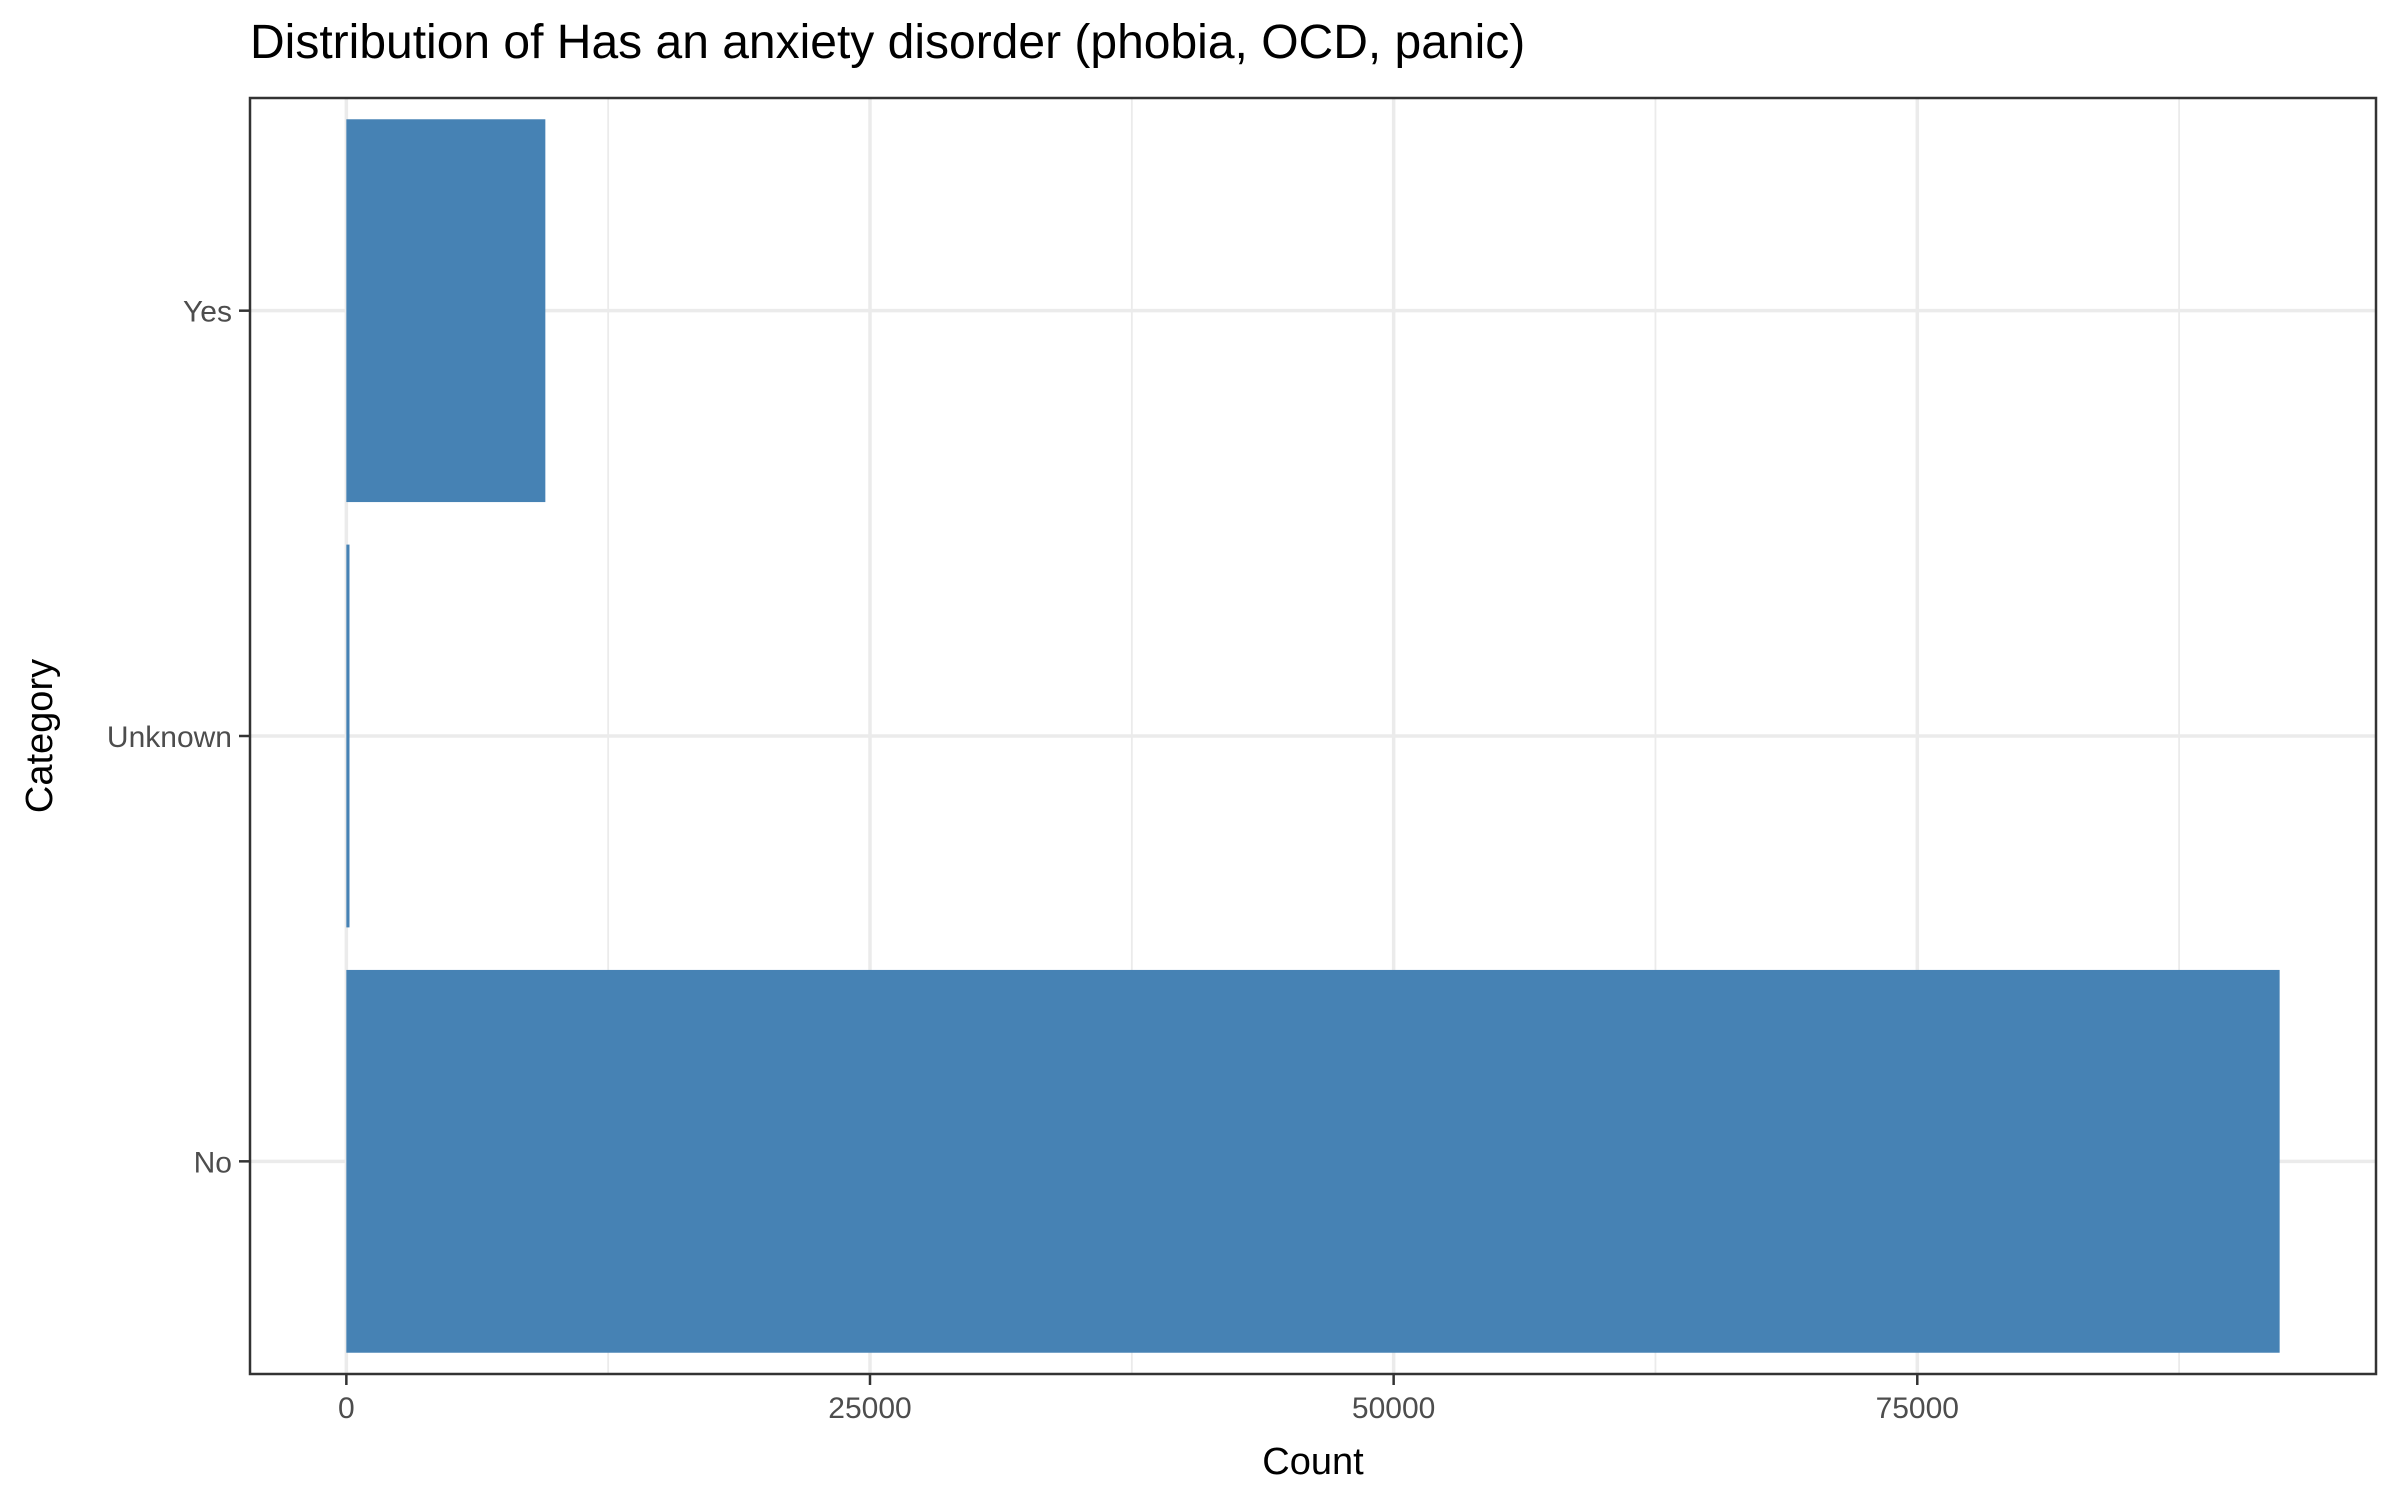 This screenshot has height=1500, width=2400. I want to click on x-tick-label: 50000, so click(1393, 1408).